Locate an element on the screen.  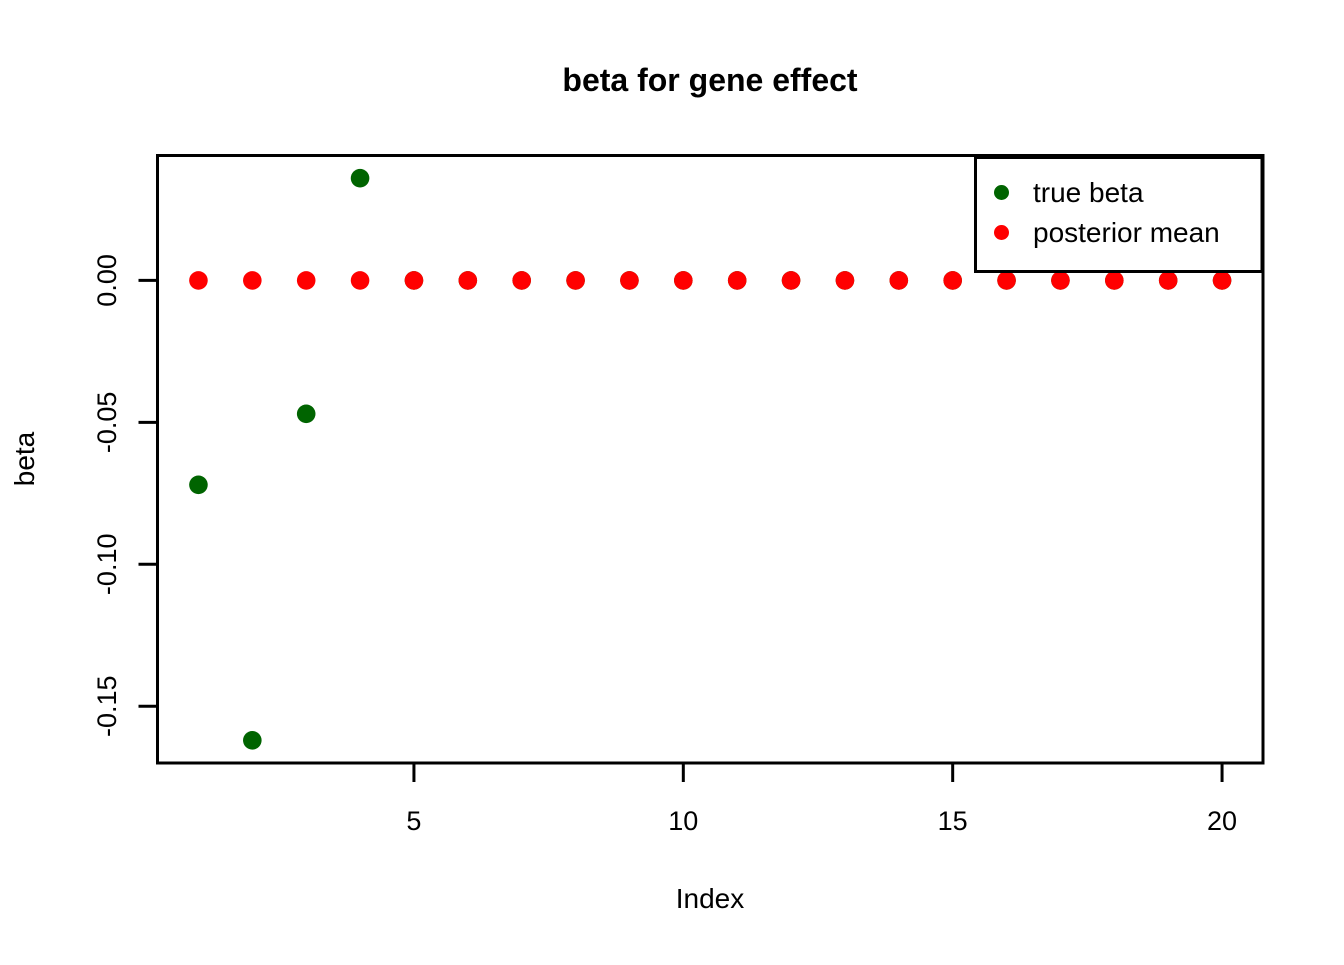
x-tick-label: 10 is located at coordinates (683, 821).